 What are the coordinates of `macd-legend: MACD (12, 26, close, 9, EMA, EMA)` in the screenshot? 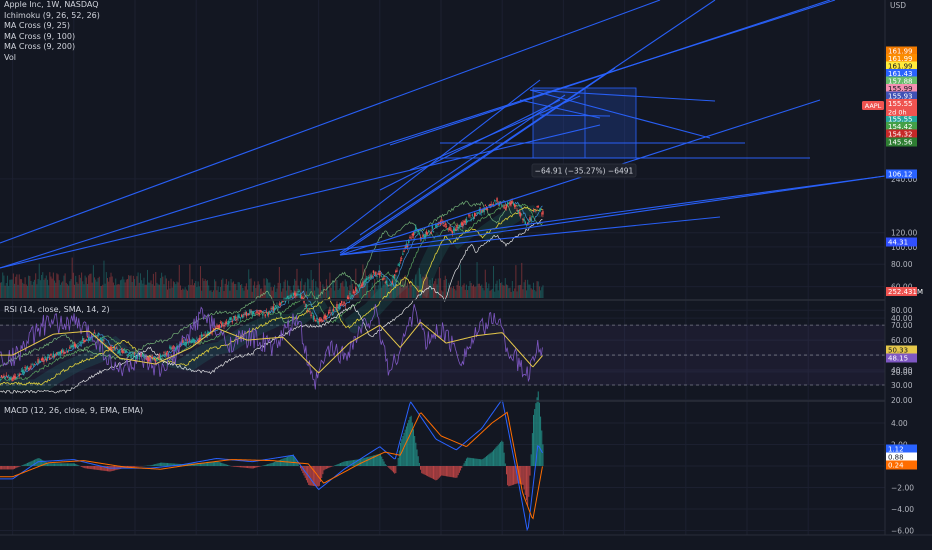 It's located at (74, 410).